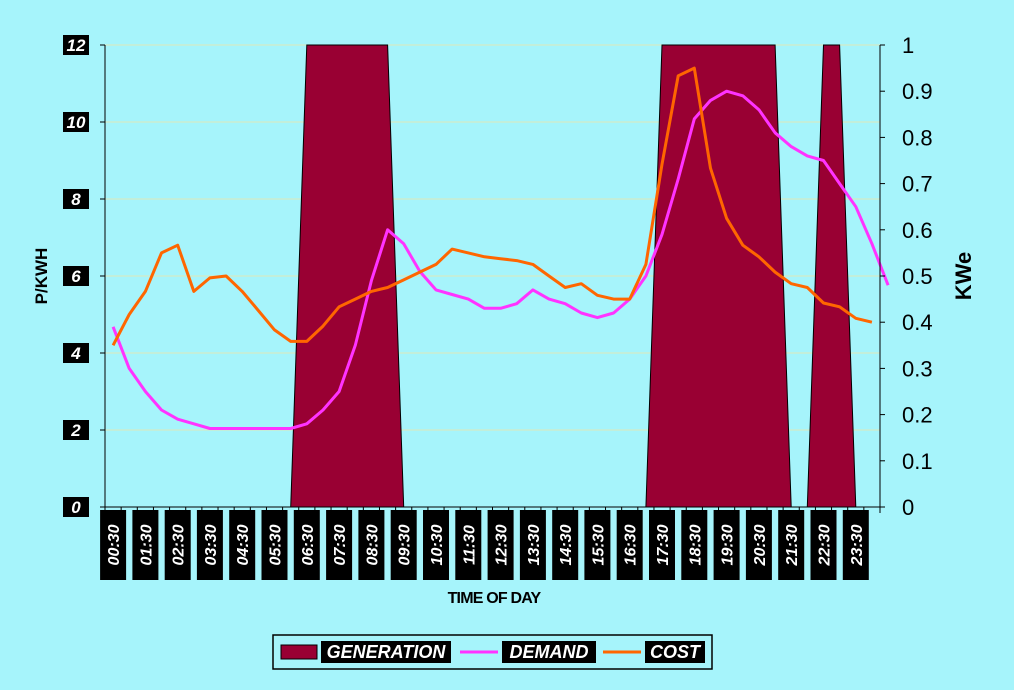  I want to click on x-tick-label-group: 19:30, so click(726, 545).